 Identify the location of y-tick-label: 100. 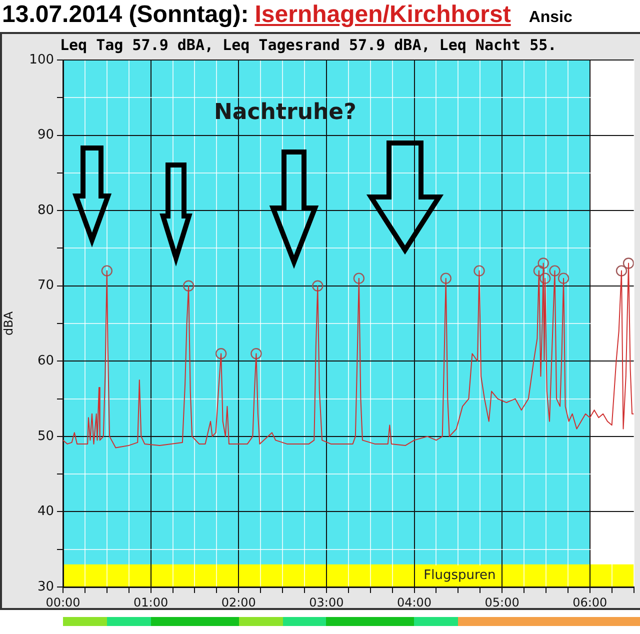
(41, 60).